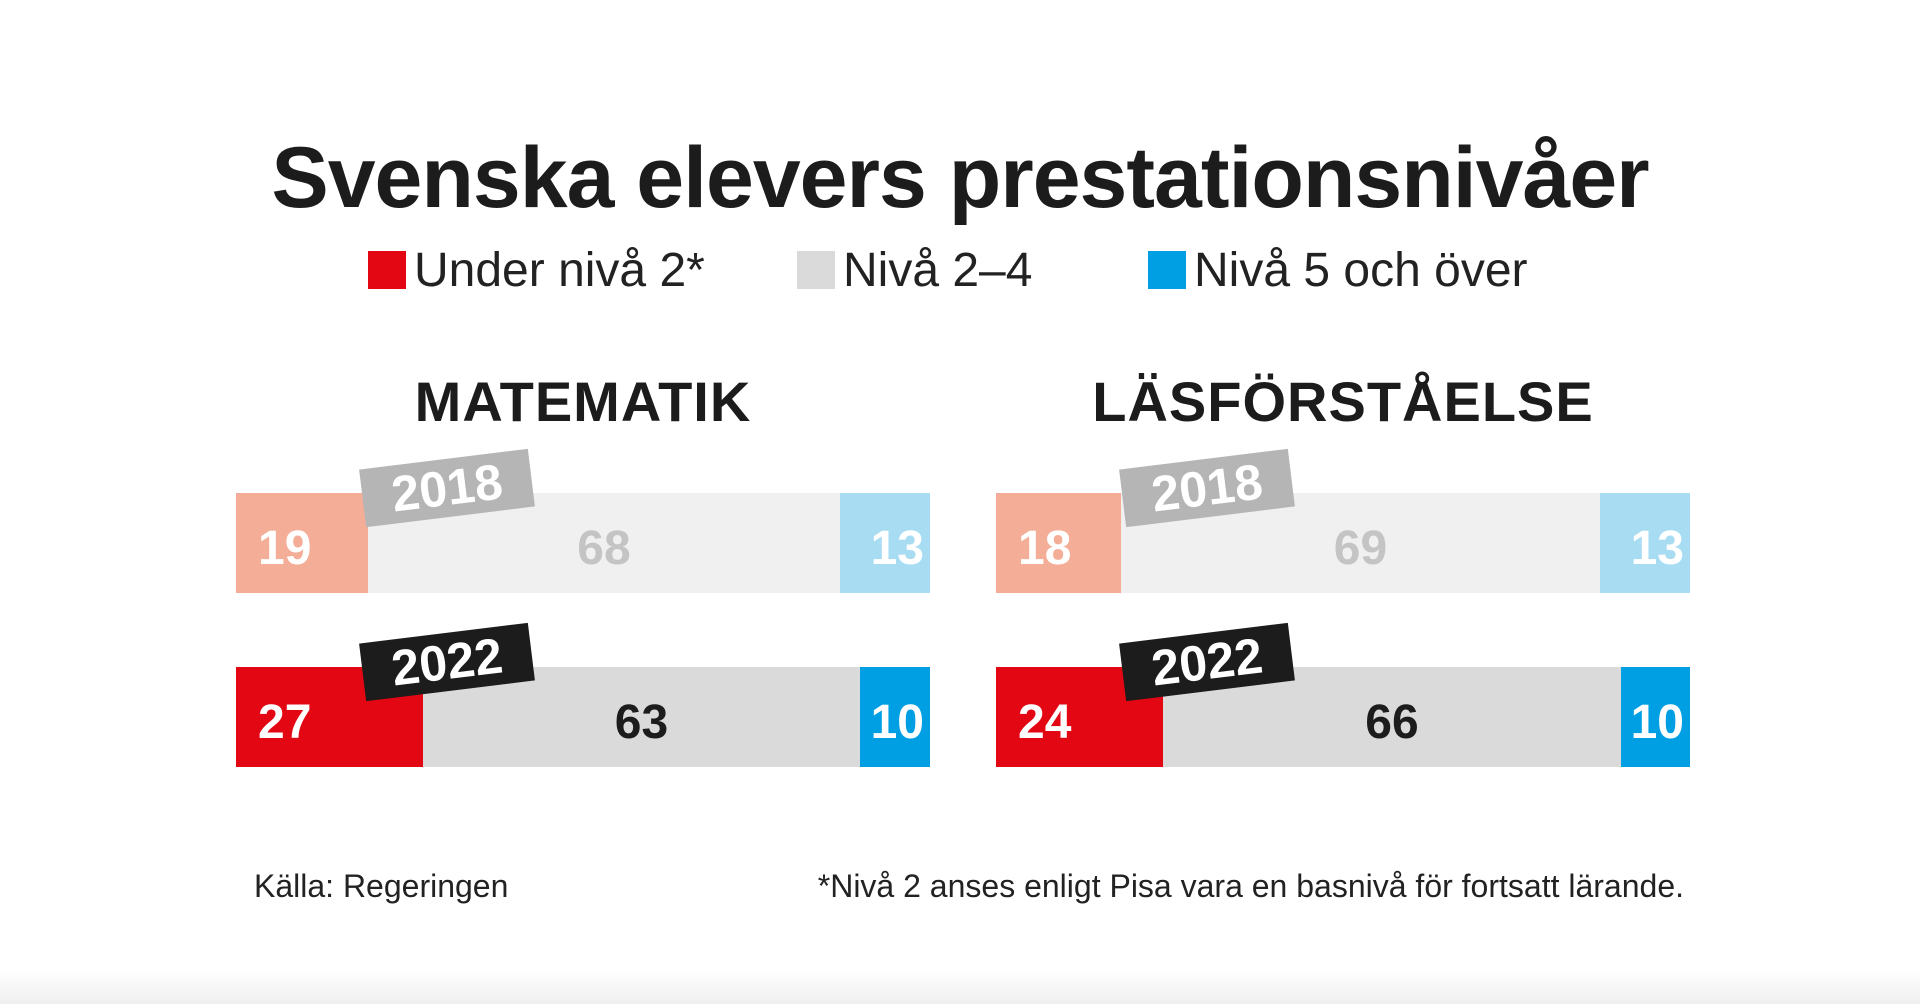  I want to click on legend-label: Under nivå 2*, so click(559, 270).